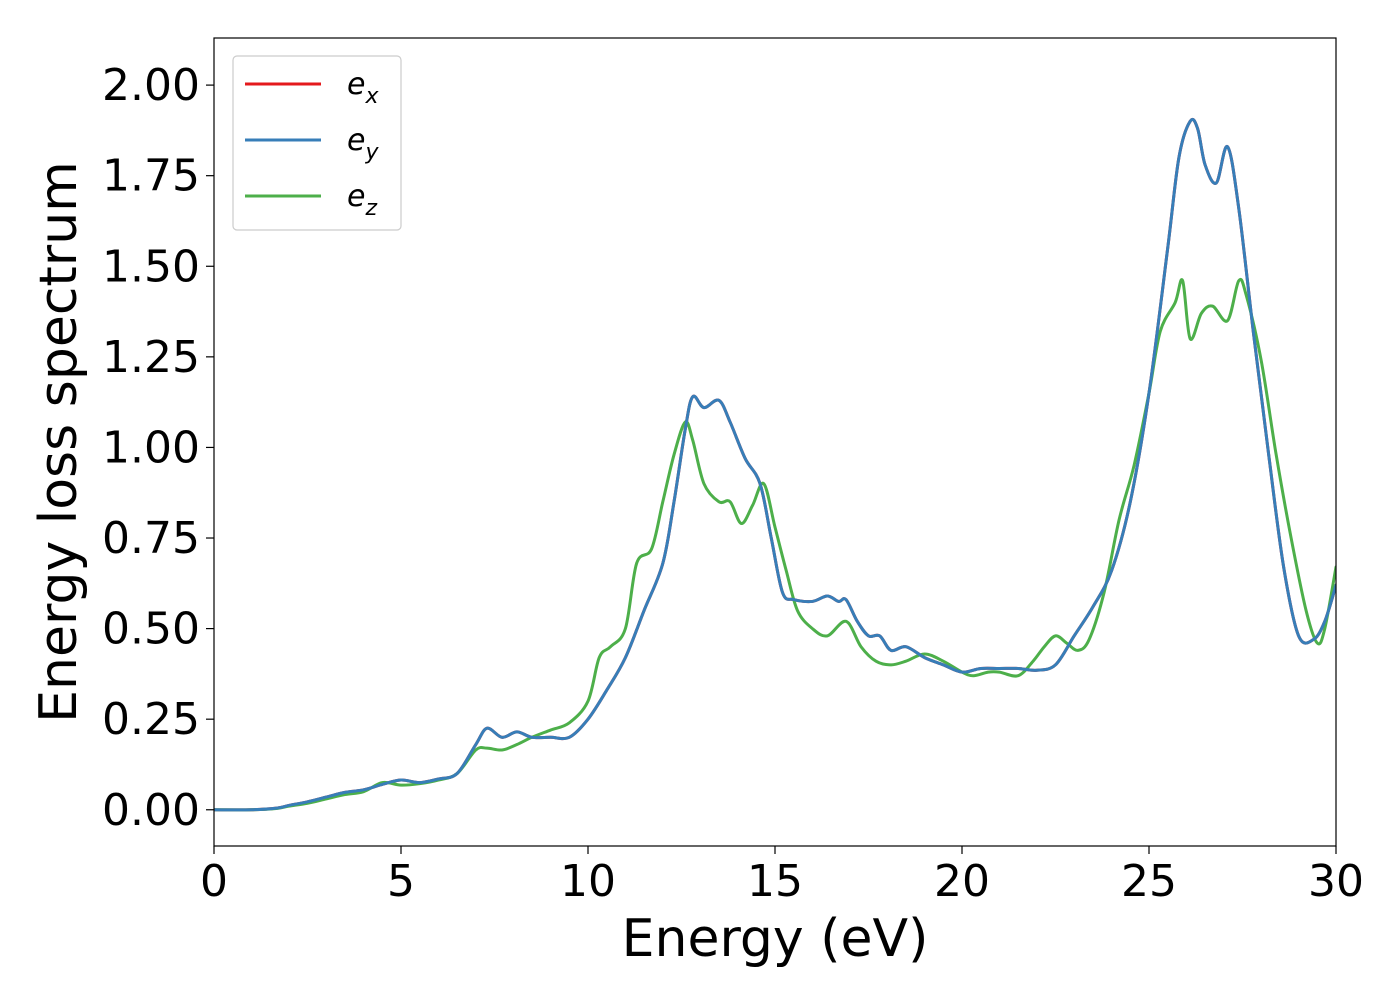  I want to click on x-axis: 0 5 10 15 20 25 30, so click(782, 876).